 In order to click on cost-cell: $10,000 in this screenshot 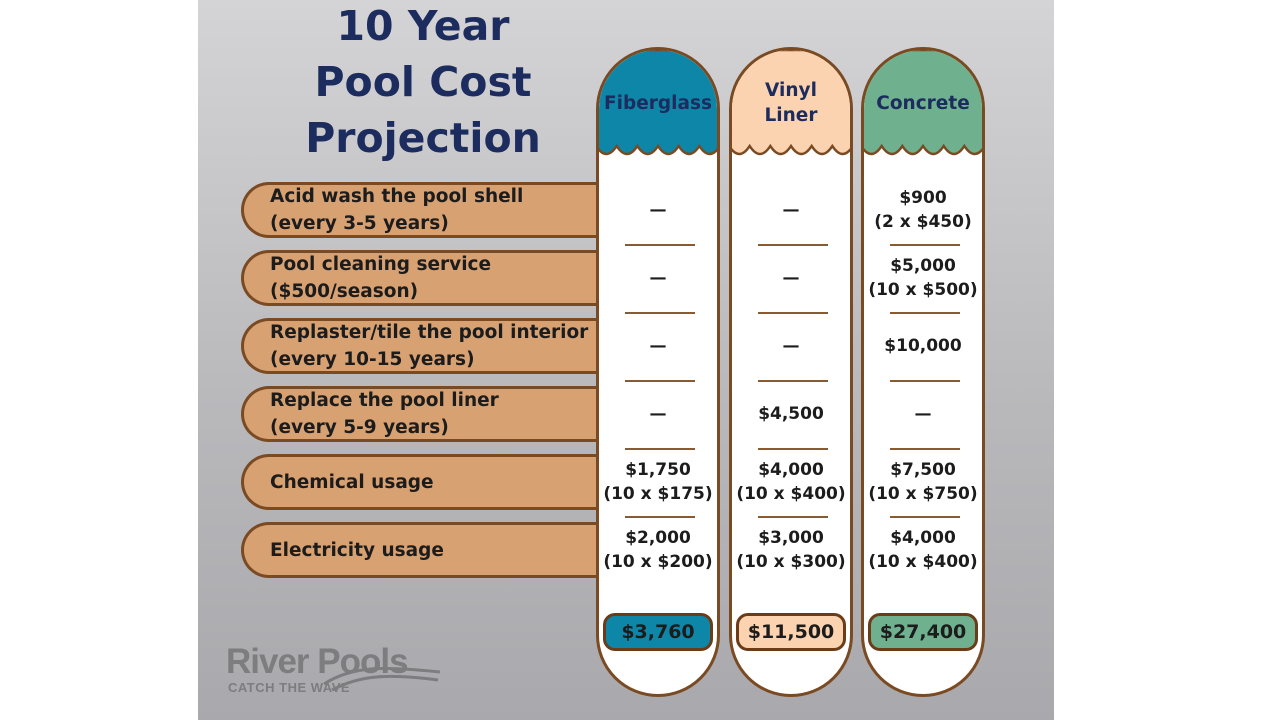, I will do `click(923, 346)`.